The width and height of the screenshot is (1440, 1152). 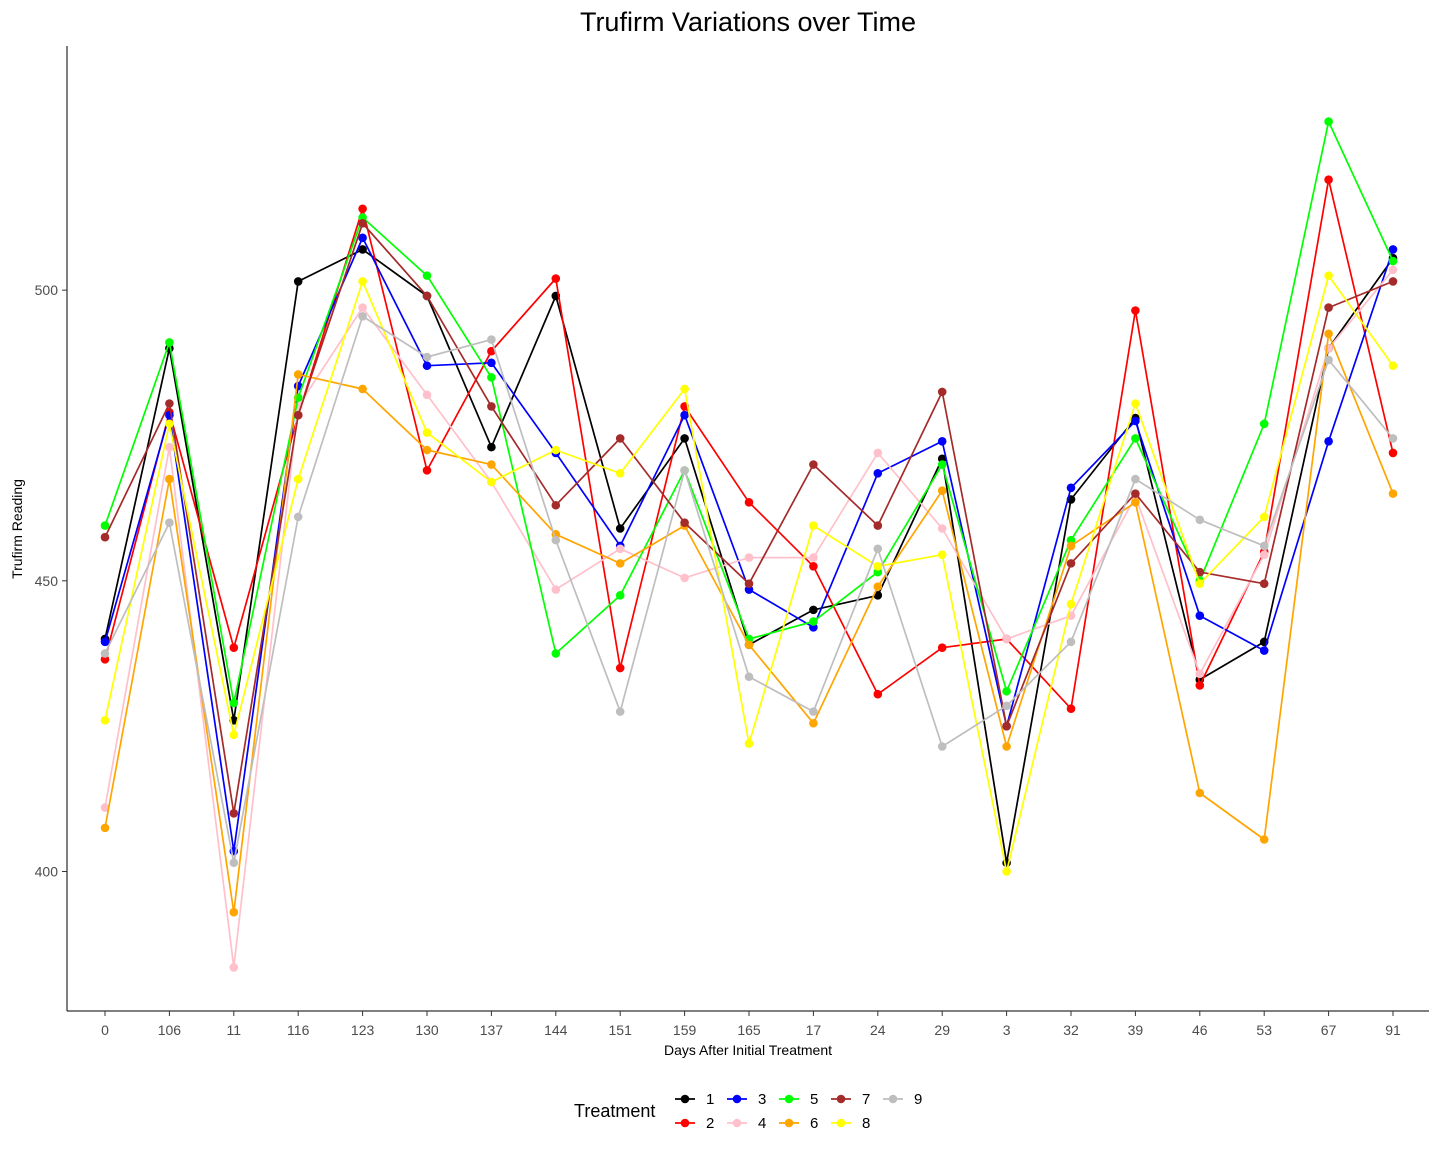 What do you see at coordinates (47, 871) in the screenshot?
I see `y-tick-label: 400` at bounding box center [47, 871].